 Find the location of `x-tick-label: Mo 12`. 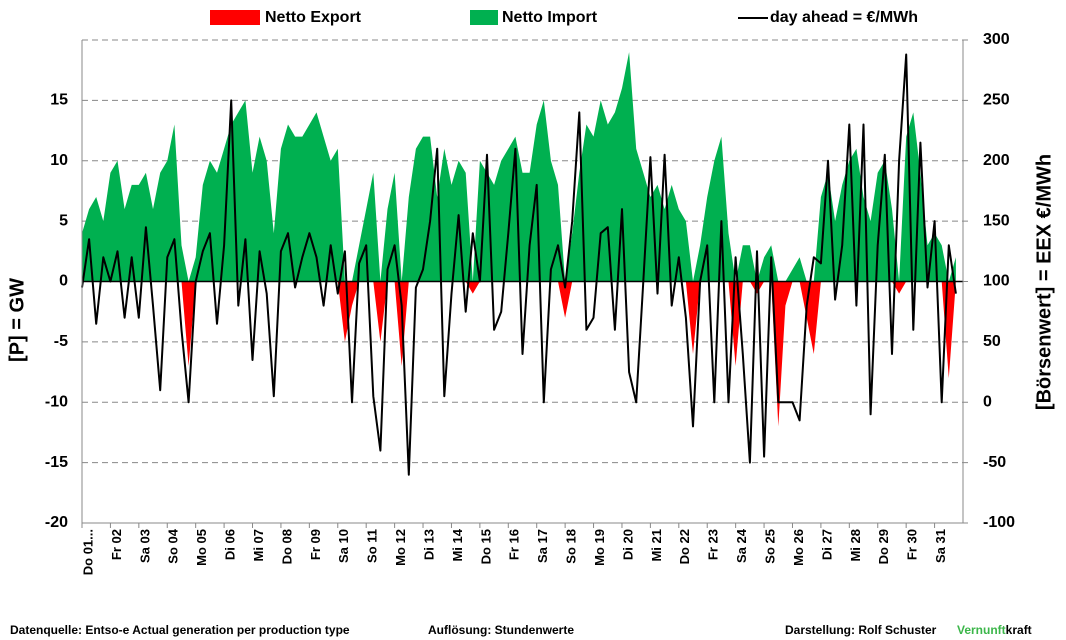

x-tick-label: Mo 12 is located at coordinates (400, 547).